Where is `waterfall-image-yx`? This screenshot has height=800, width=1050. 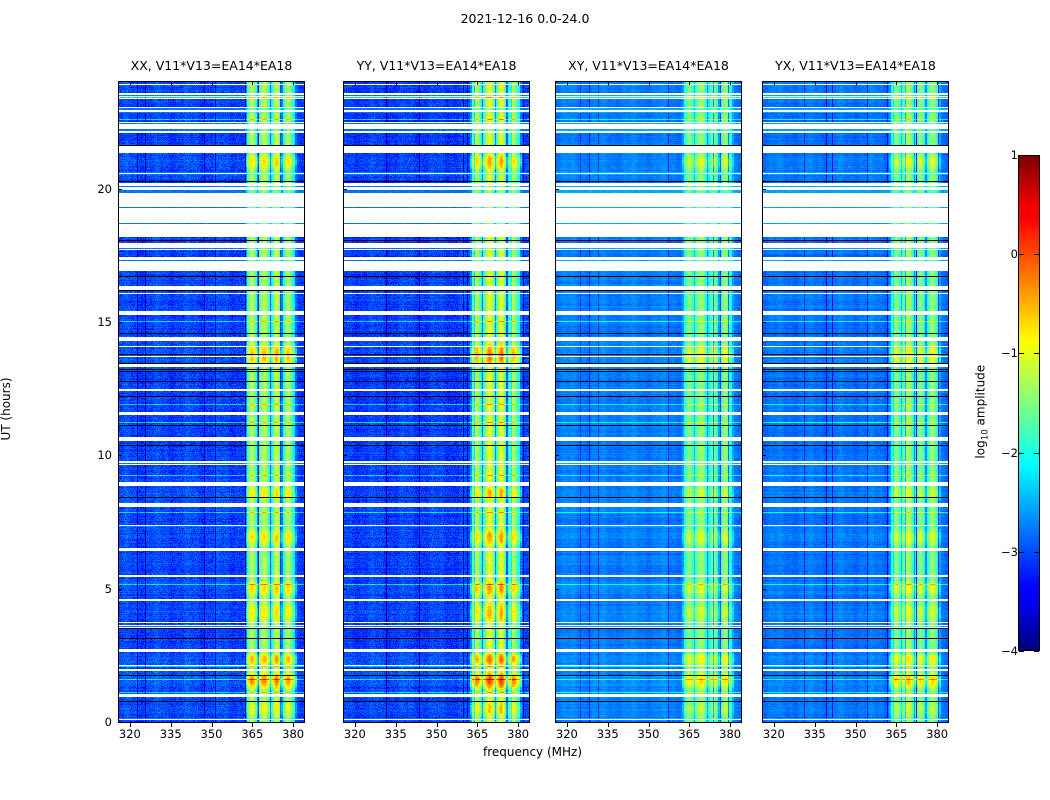
waterfall-image-yx is located at coordinates (855, 402).